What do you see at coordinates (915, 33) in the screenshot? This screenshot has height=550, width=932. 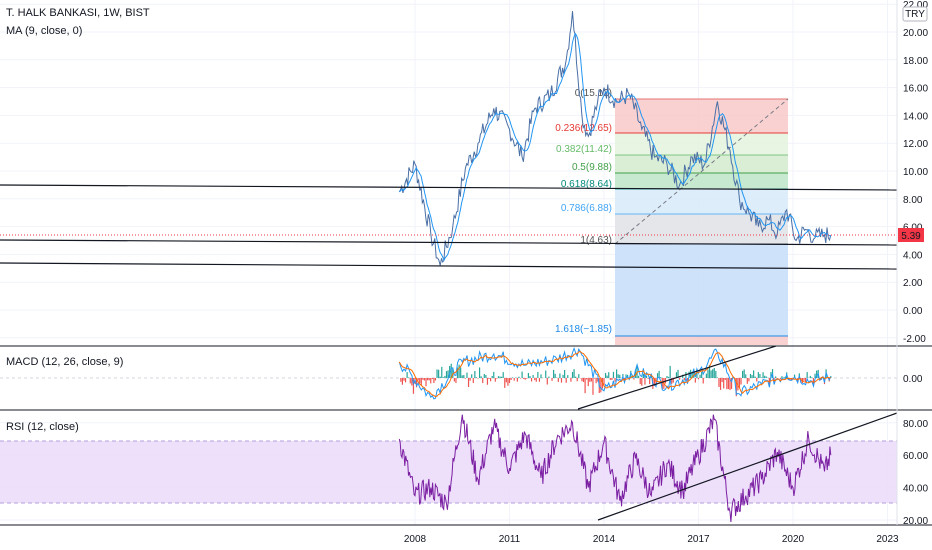 I see `y-tick-20.00: 20.00` at bounding box center [915, 33].